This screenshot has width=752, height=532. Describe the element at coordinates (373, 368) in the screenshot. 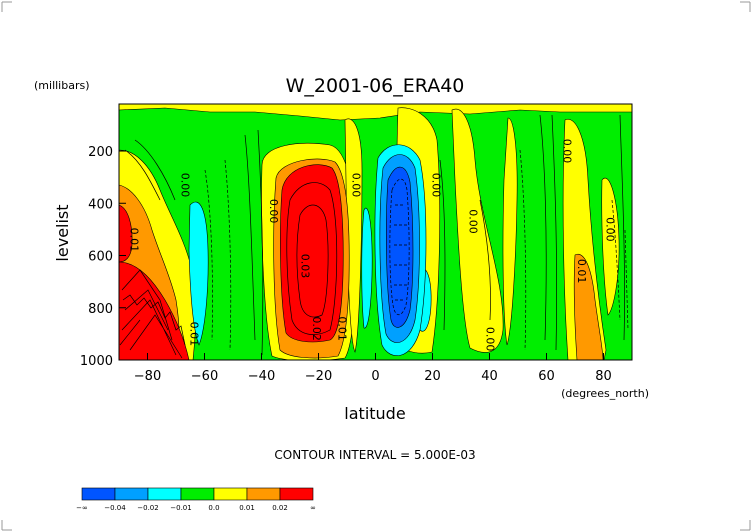

I see `x-axis: −80 −60 −40 −20 0 20 40 60 80` at that location.